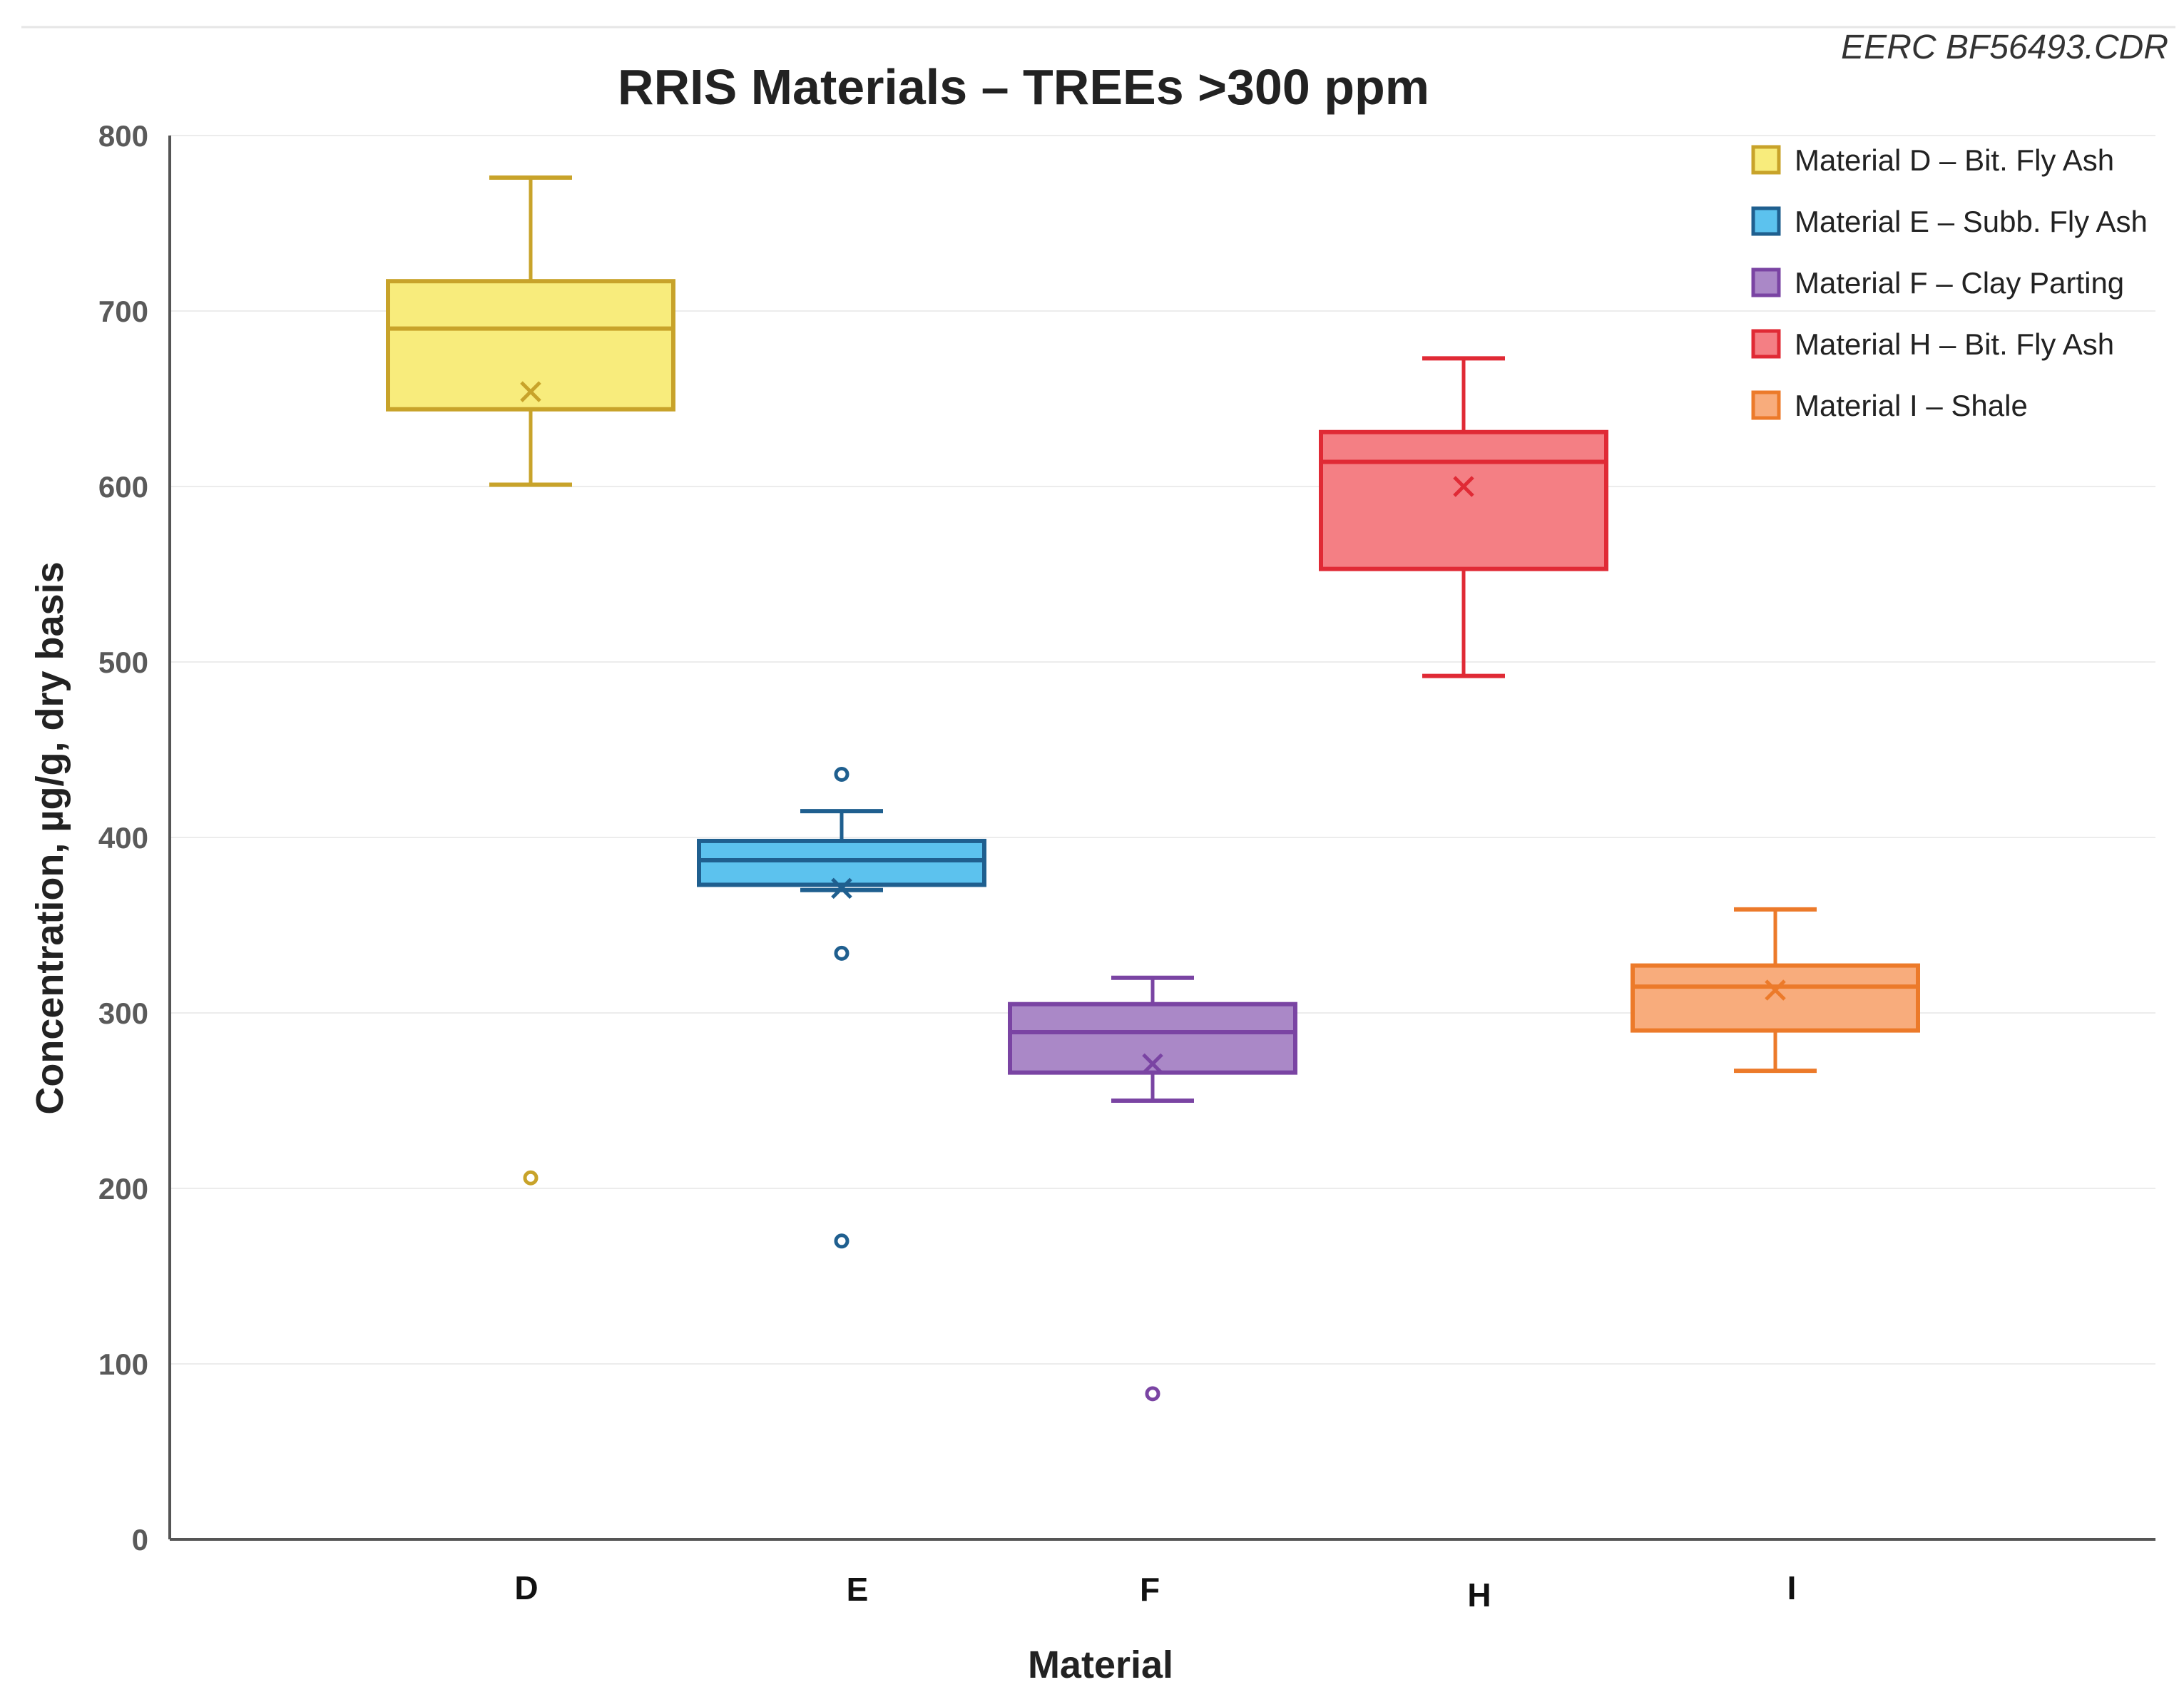 This screenshot has height=1697, width=2184. I want to click on legend-item-d: Material D – Bit. Fly Ash, so click(1932, 160).